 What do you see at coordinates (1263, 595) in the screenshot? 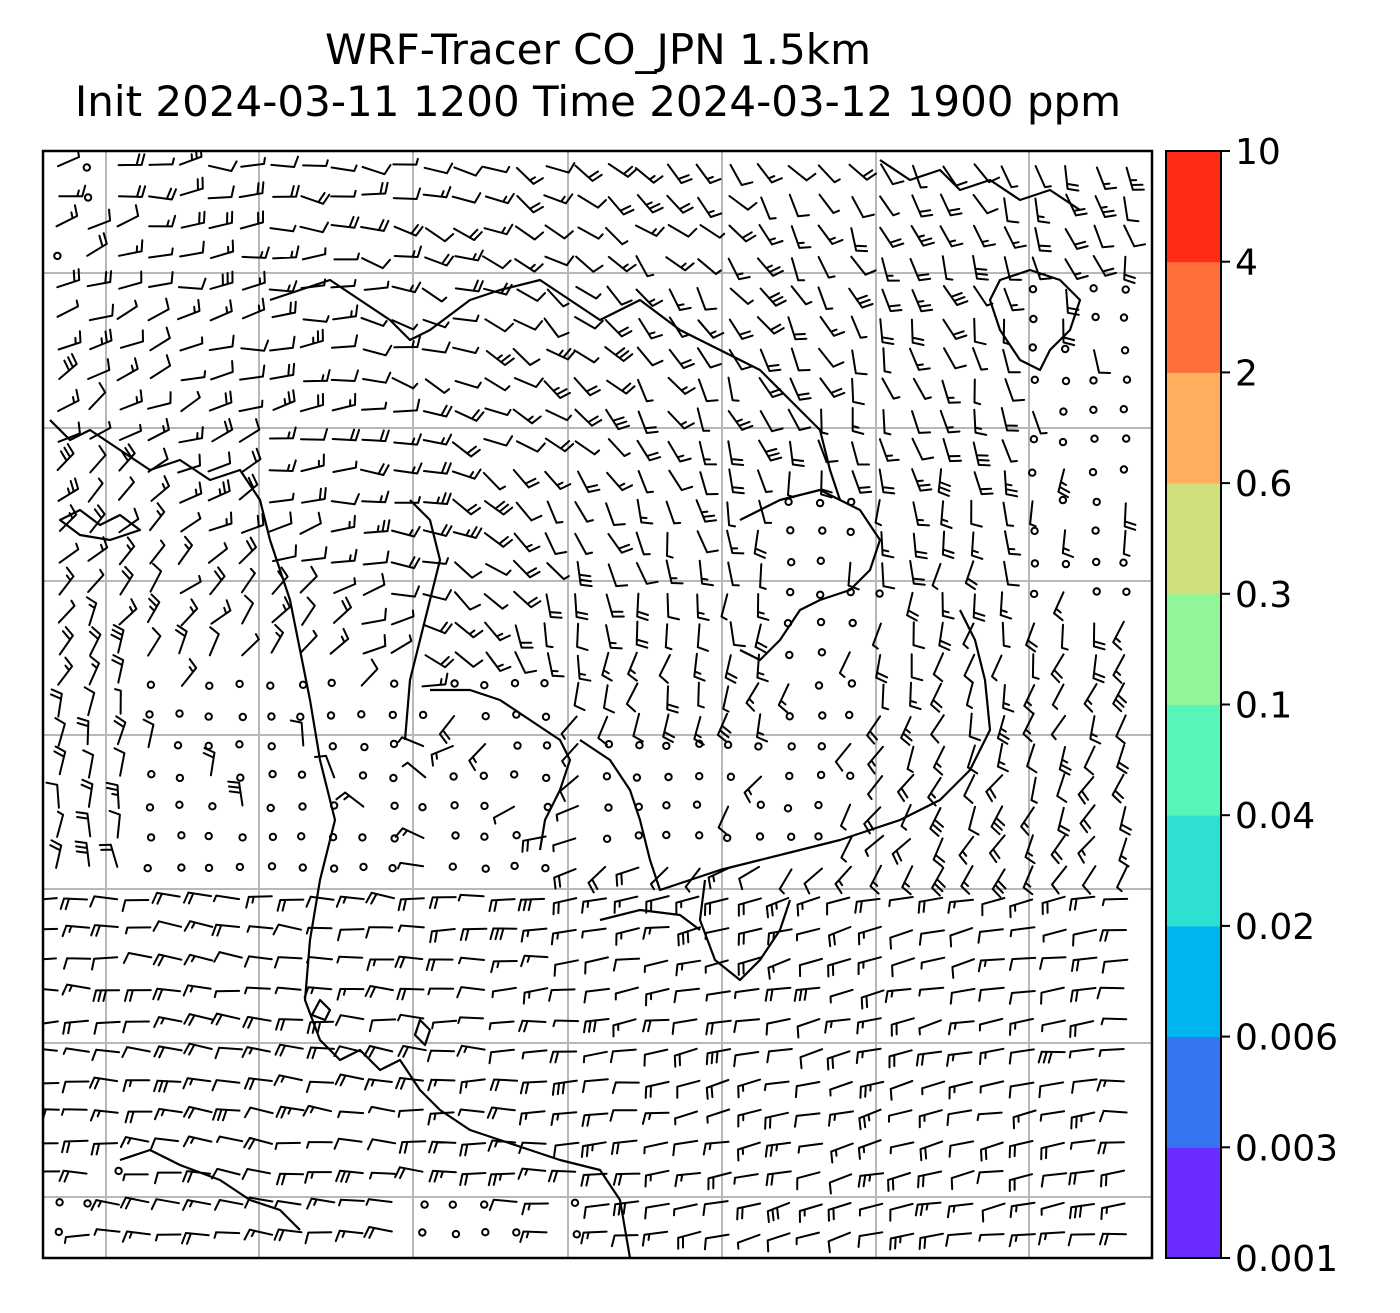
I see `colorbar-tick-label: 0.3` at bounding box center [1263, 595].